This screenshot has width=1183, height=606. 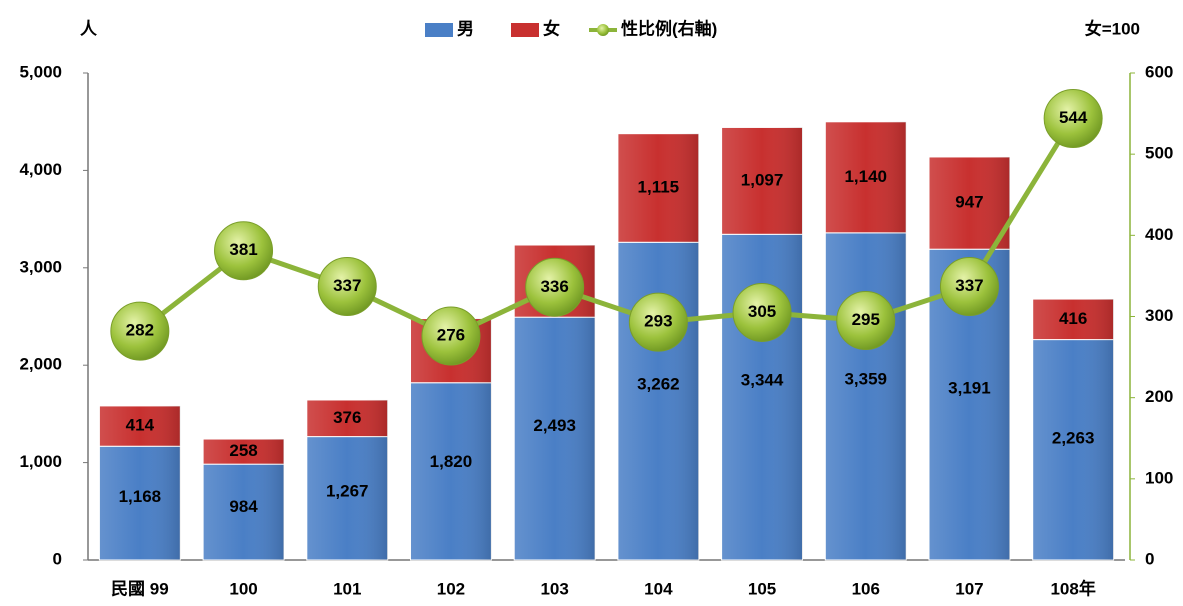 What do you see at coordinates (762, 379) in the screenshot?
I see `data-label: 3,344` at bounding box center [762, 379].